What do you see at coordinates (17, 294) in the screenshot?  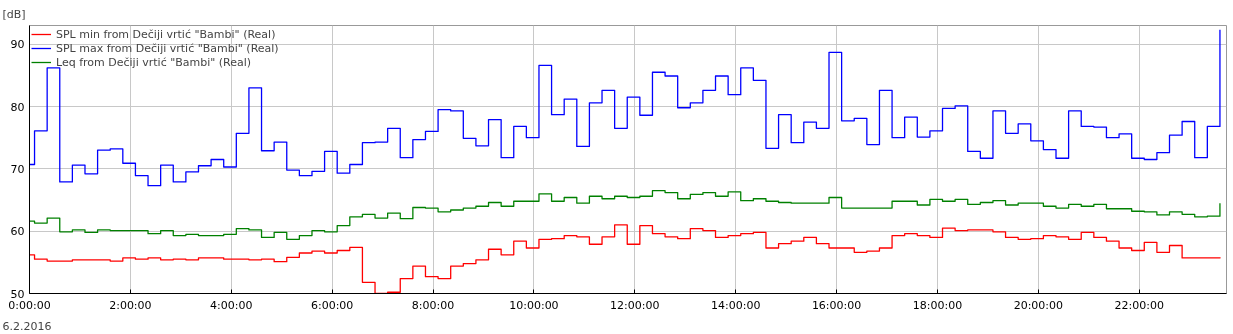 I see `y-tick-label: 50` at bounding box center [17, 294].